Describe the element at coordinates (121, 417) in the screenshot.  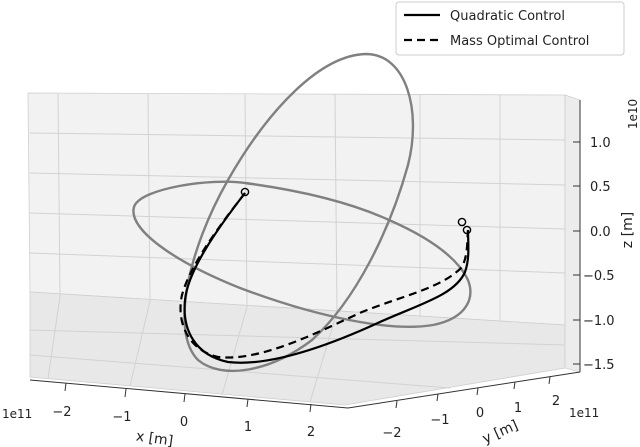
I see `x-tick-label: −1` at that location.